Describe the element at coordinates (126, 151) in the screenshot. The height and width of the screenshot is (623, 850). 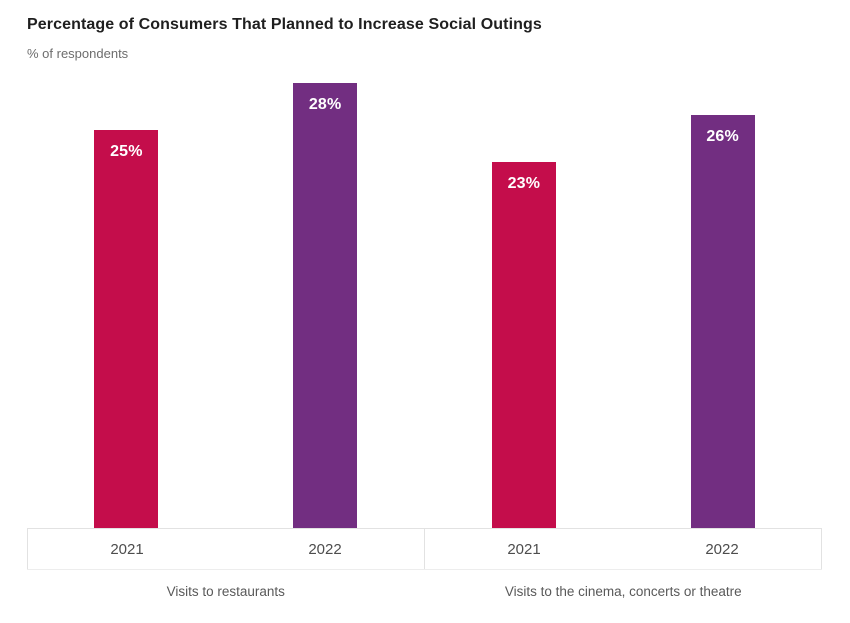
I see `bar-value-label: 25%` at that location.